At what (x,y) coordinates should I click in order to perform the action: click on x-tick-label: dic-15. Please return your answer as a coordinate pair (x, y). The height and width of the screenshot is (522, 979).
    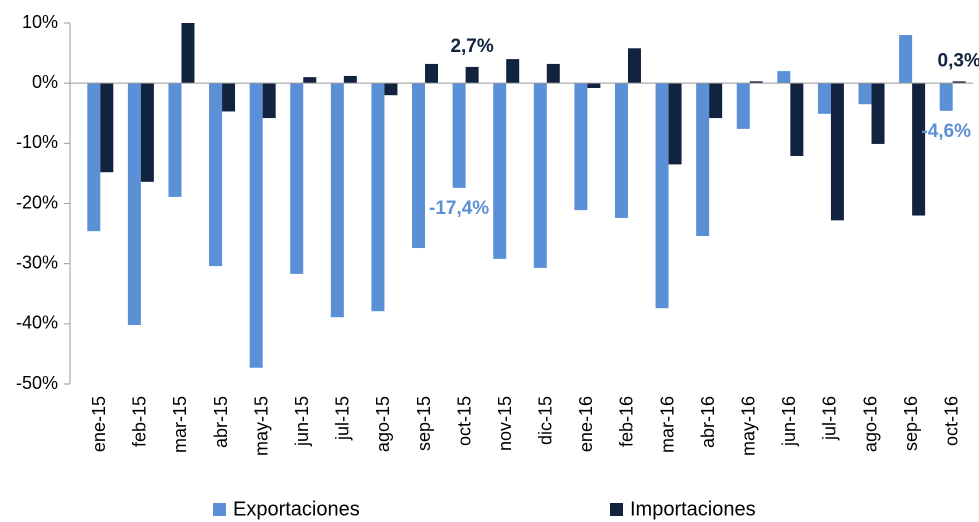
    Looking at the image, I should click on (546, 420).